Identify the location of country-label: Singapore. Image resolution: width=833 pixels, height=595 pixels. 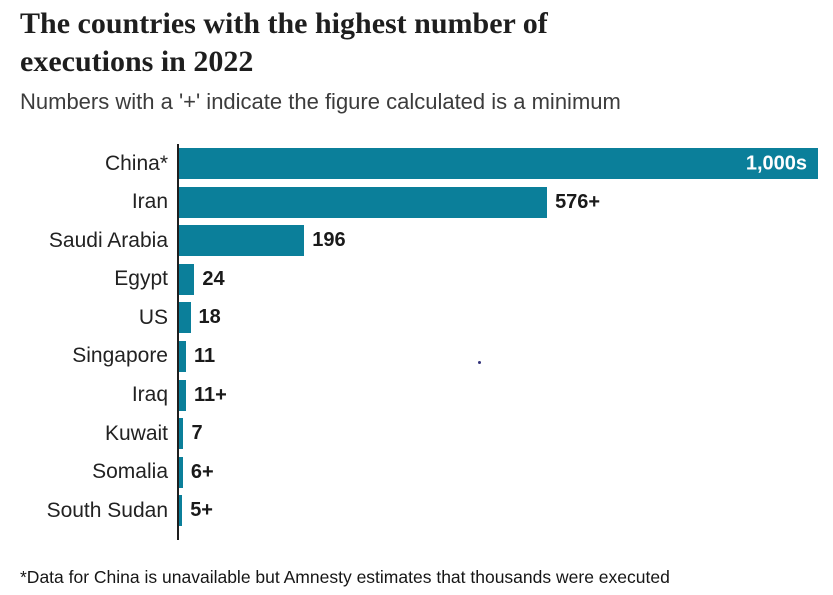
(120, 356).